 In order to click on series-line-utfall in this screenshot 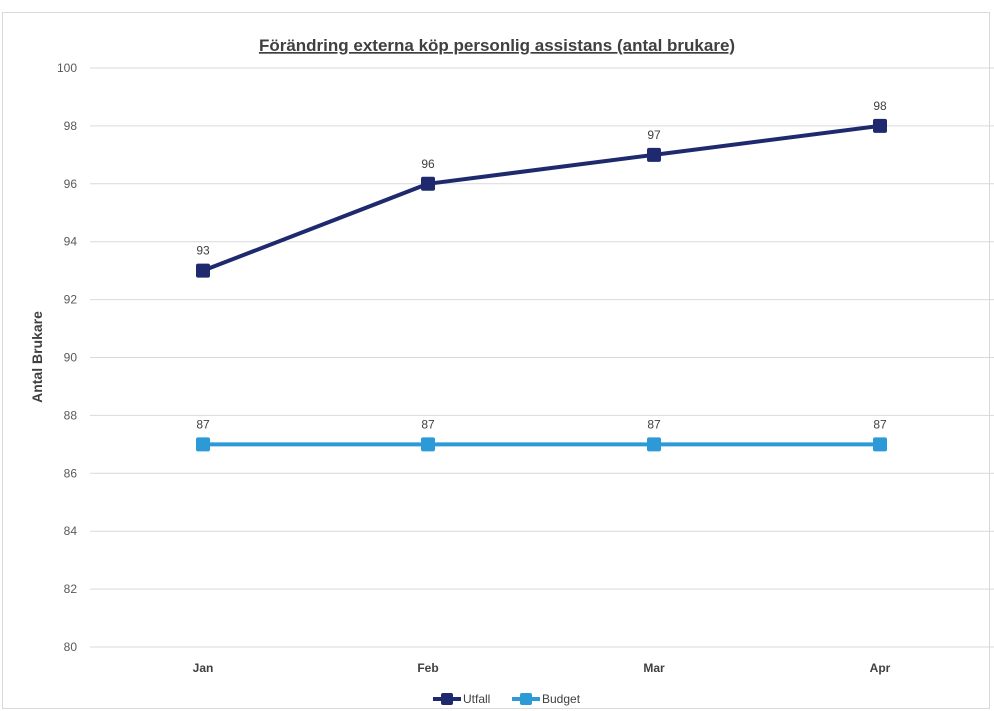, I will do `click(541, 198)`.